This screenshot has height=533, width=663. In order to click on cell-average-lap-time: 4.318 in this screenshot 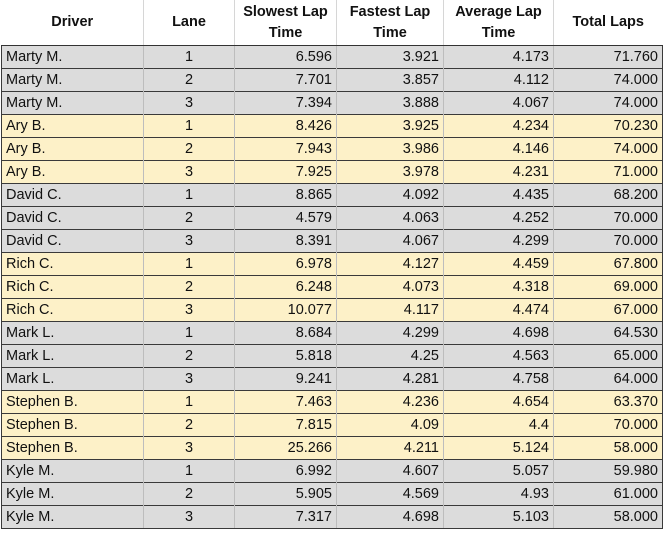, I will do `click(498, 287)`.